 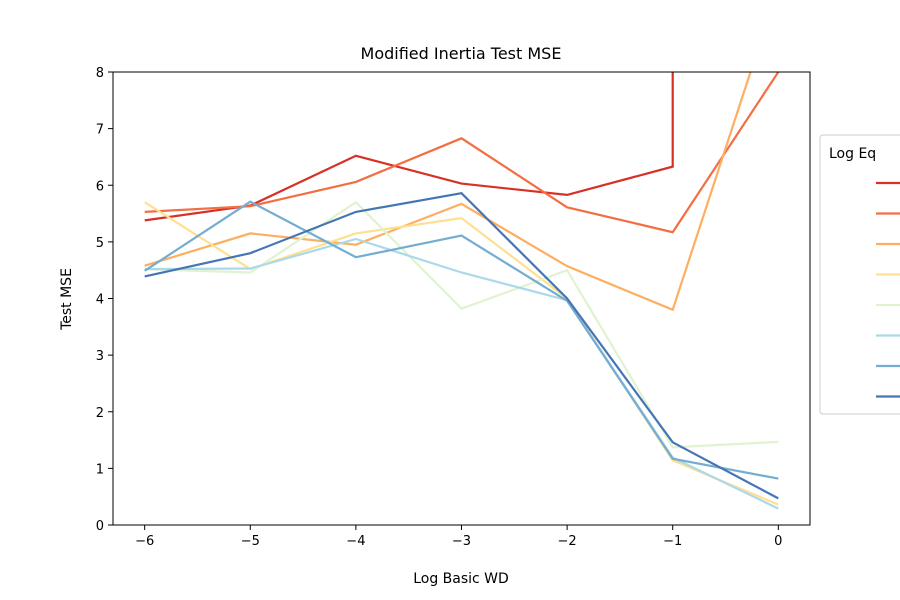 I want to click on legend-entries, so click(x=888, y=289).